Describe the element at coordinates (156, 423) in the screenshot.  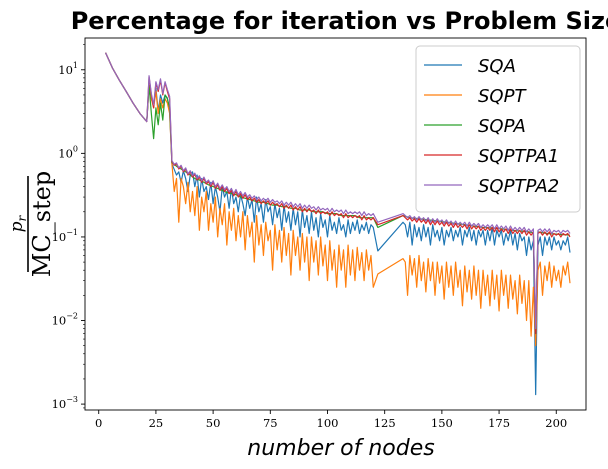
I see `x-tick-label: 25` at that location.